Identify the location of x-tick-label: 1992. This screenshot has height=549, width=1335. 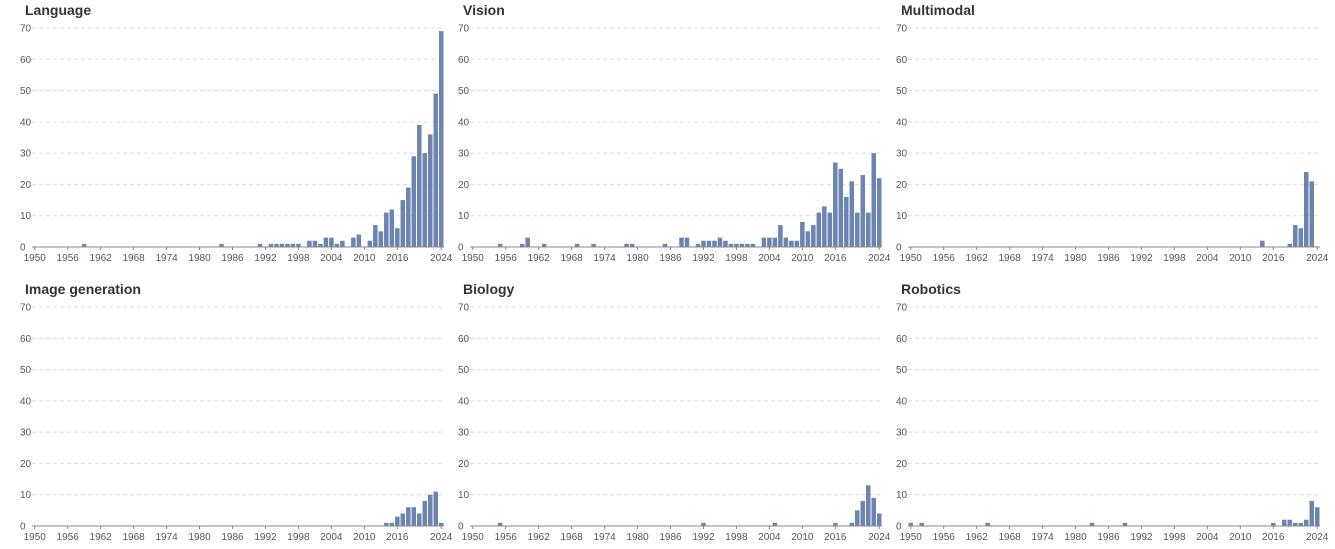
(265, 258).